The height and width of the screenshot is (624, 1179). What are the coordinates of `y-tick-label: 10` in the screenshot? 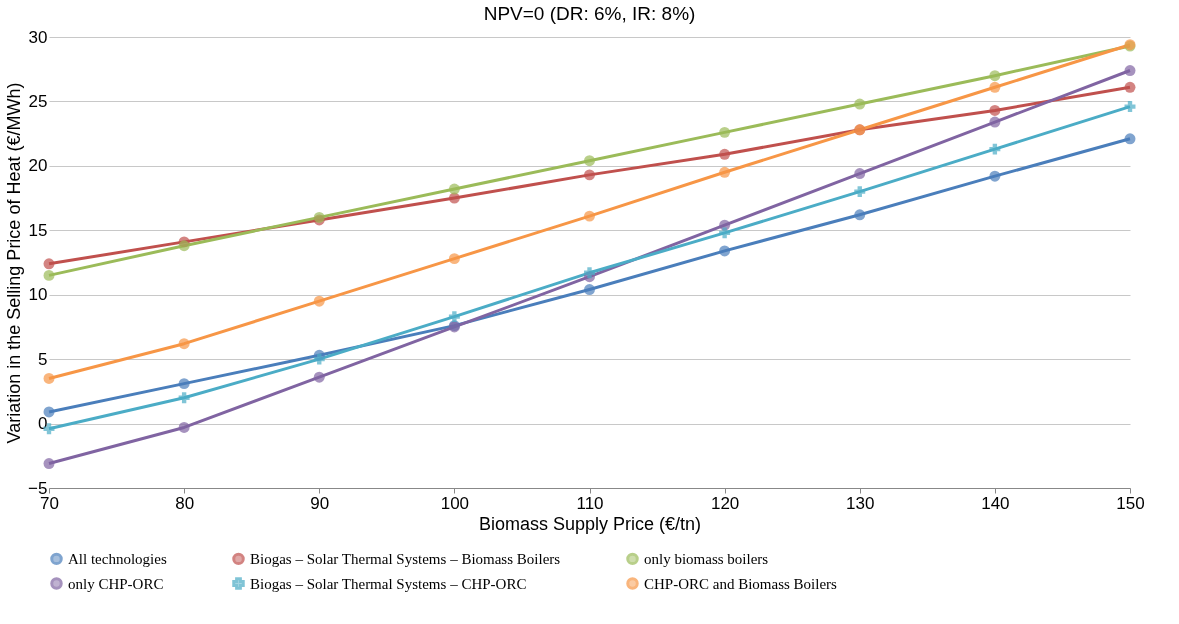 It's located at (38, 295).